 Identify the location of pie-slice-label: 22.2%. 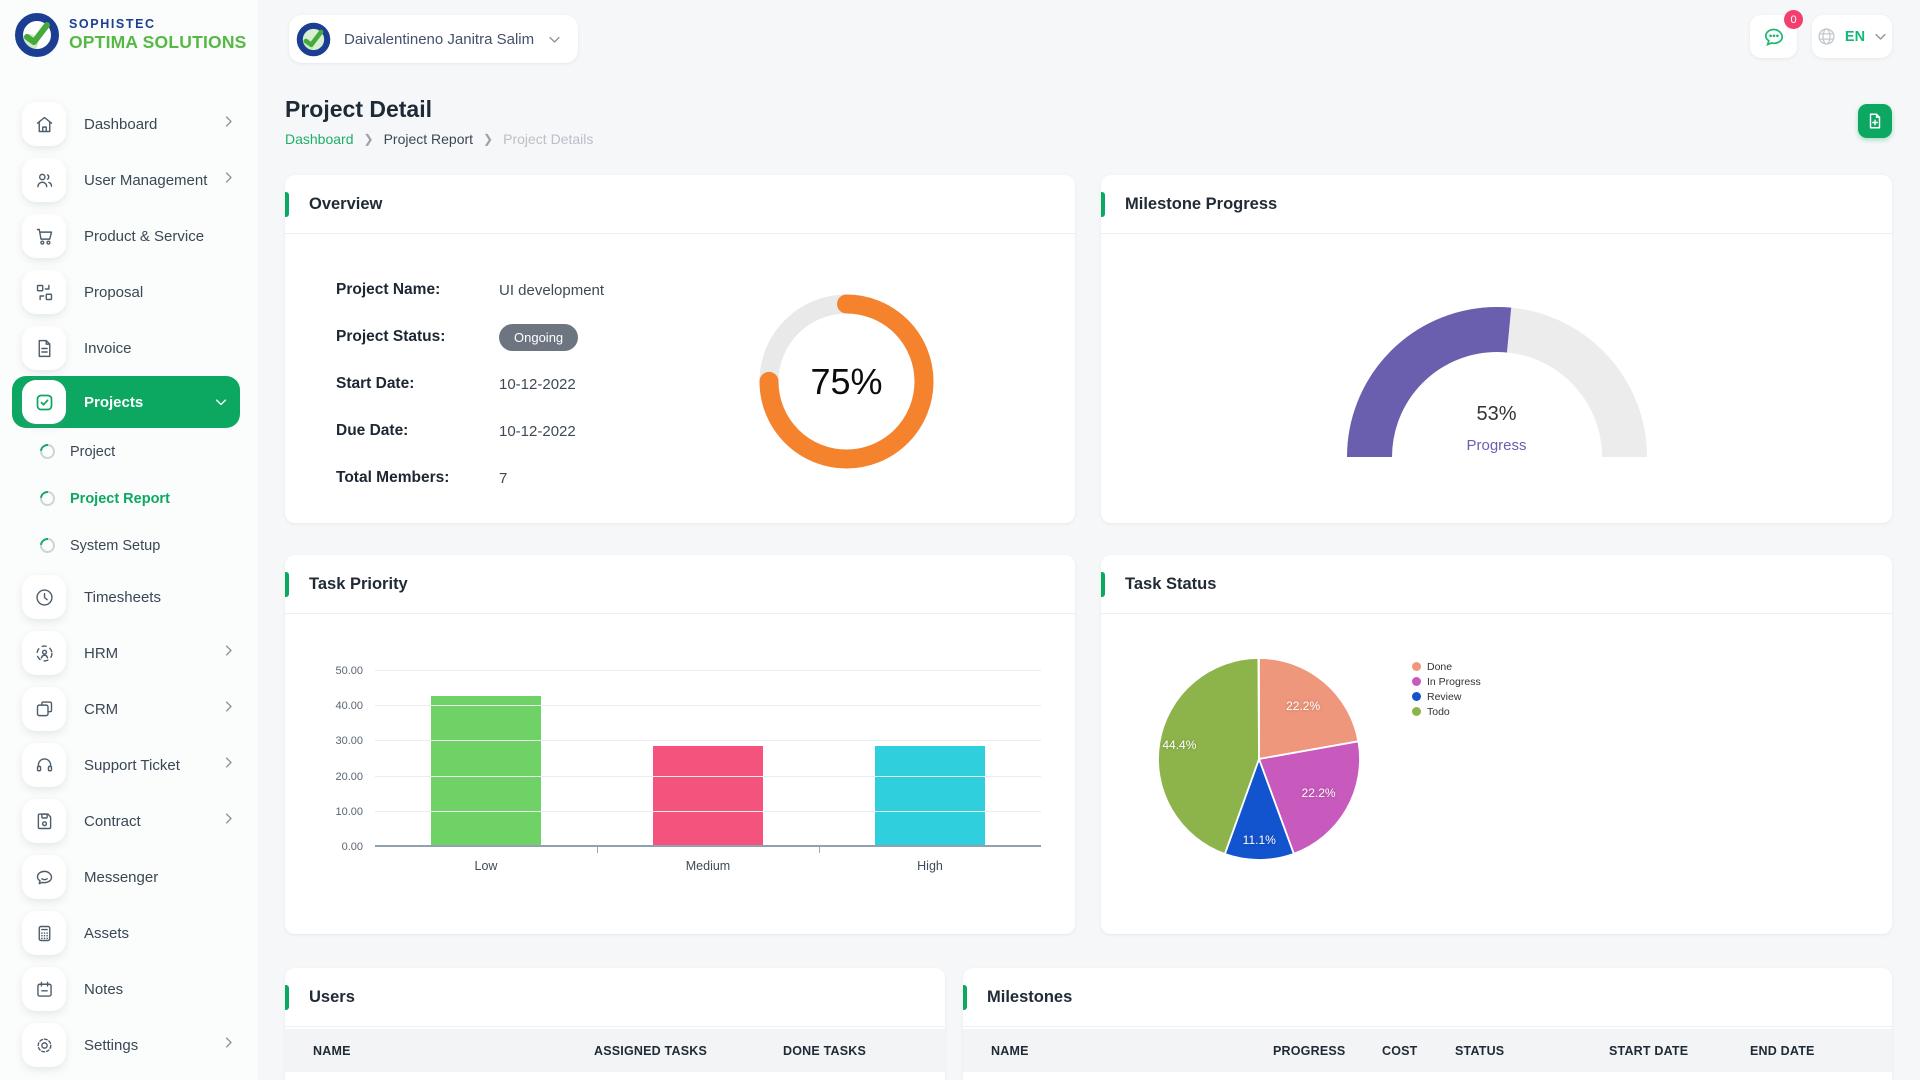
(1318, 793).